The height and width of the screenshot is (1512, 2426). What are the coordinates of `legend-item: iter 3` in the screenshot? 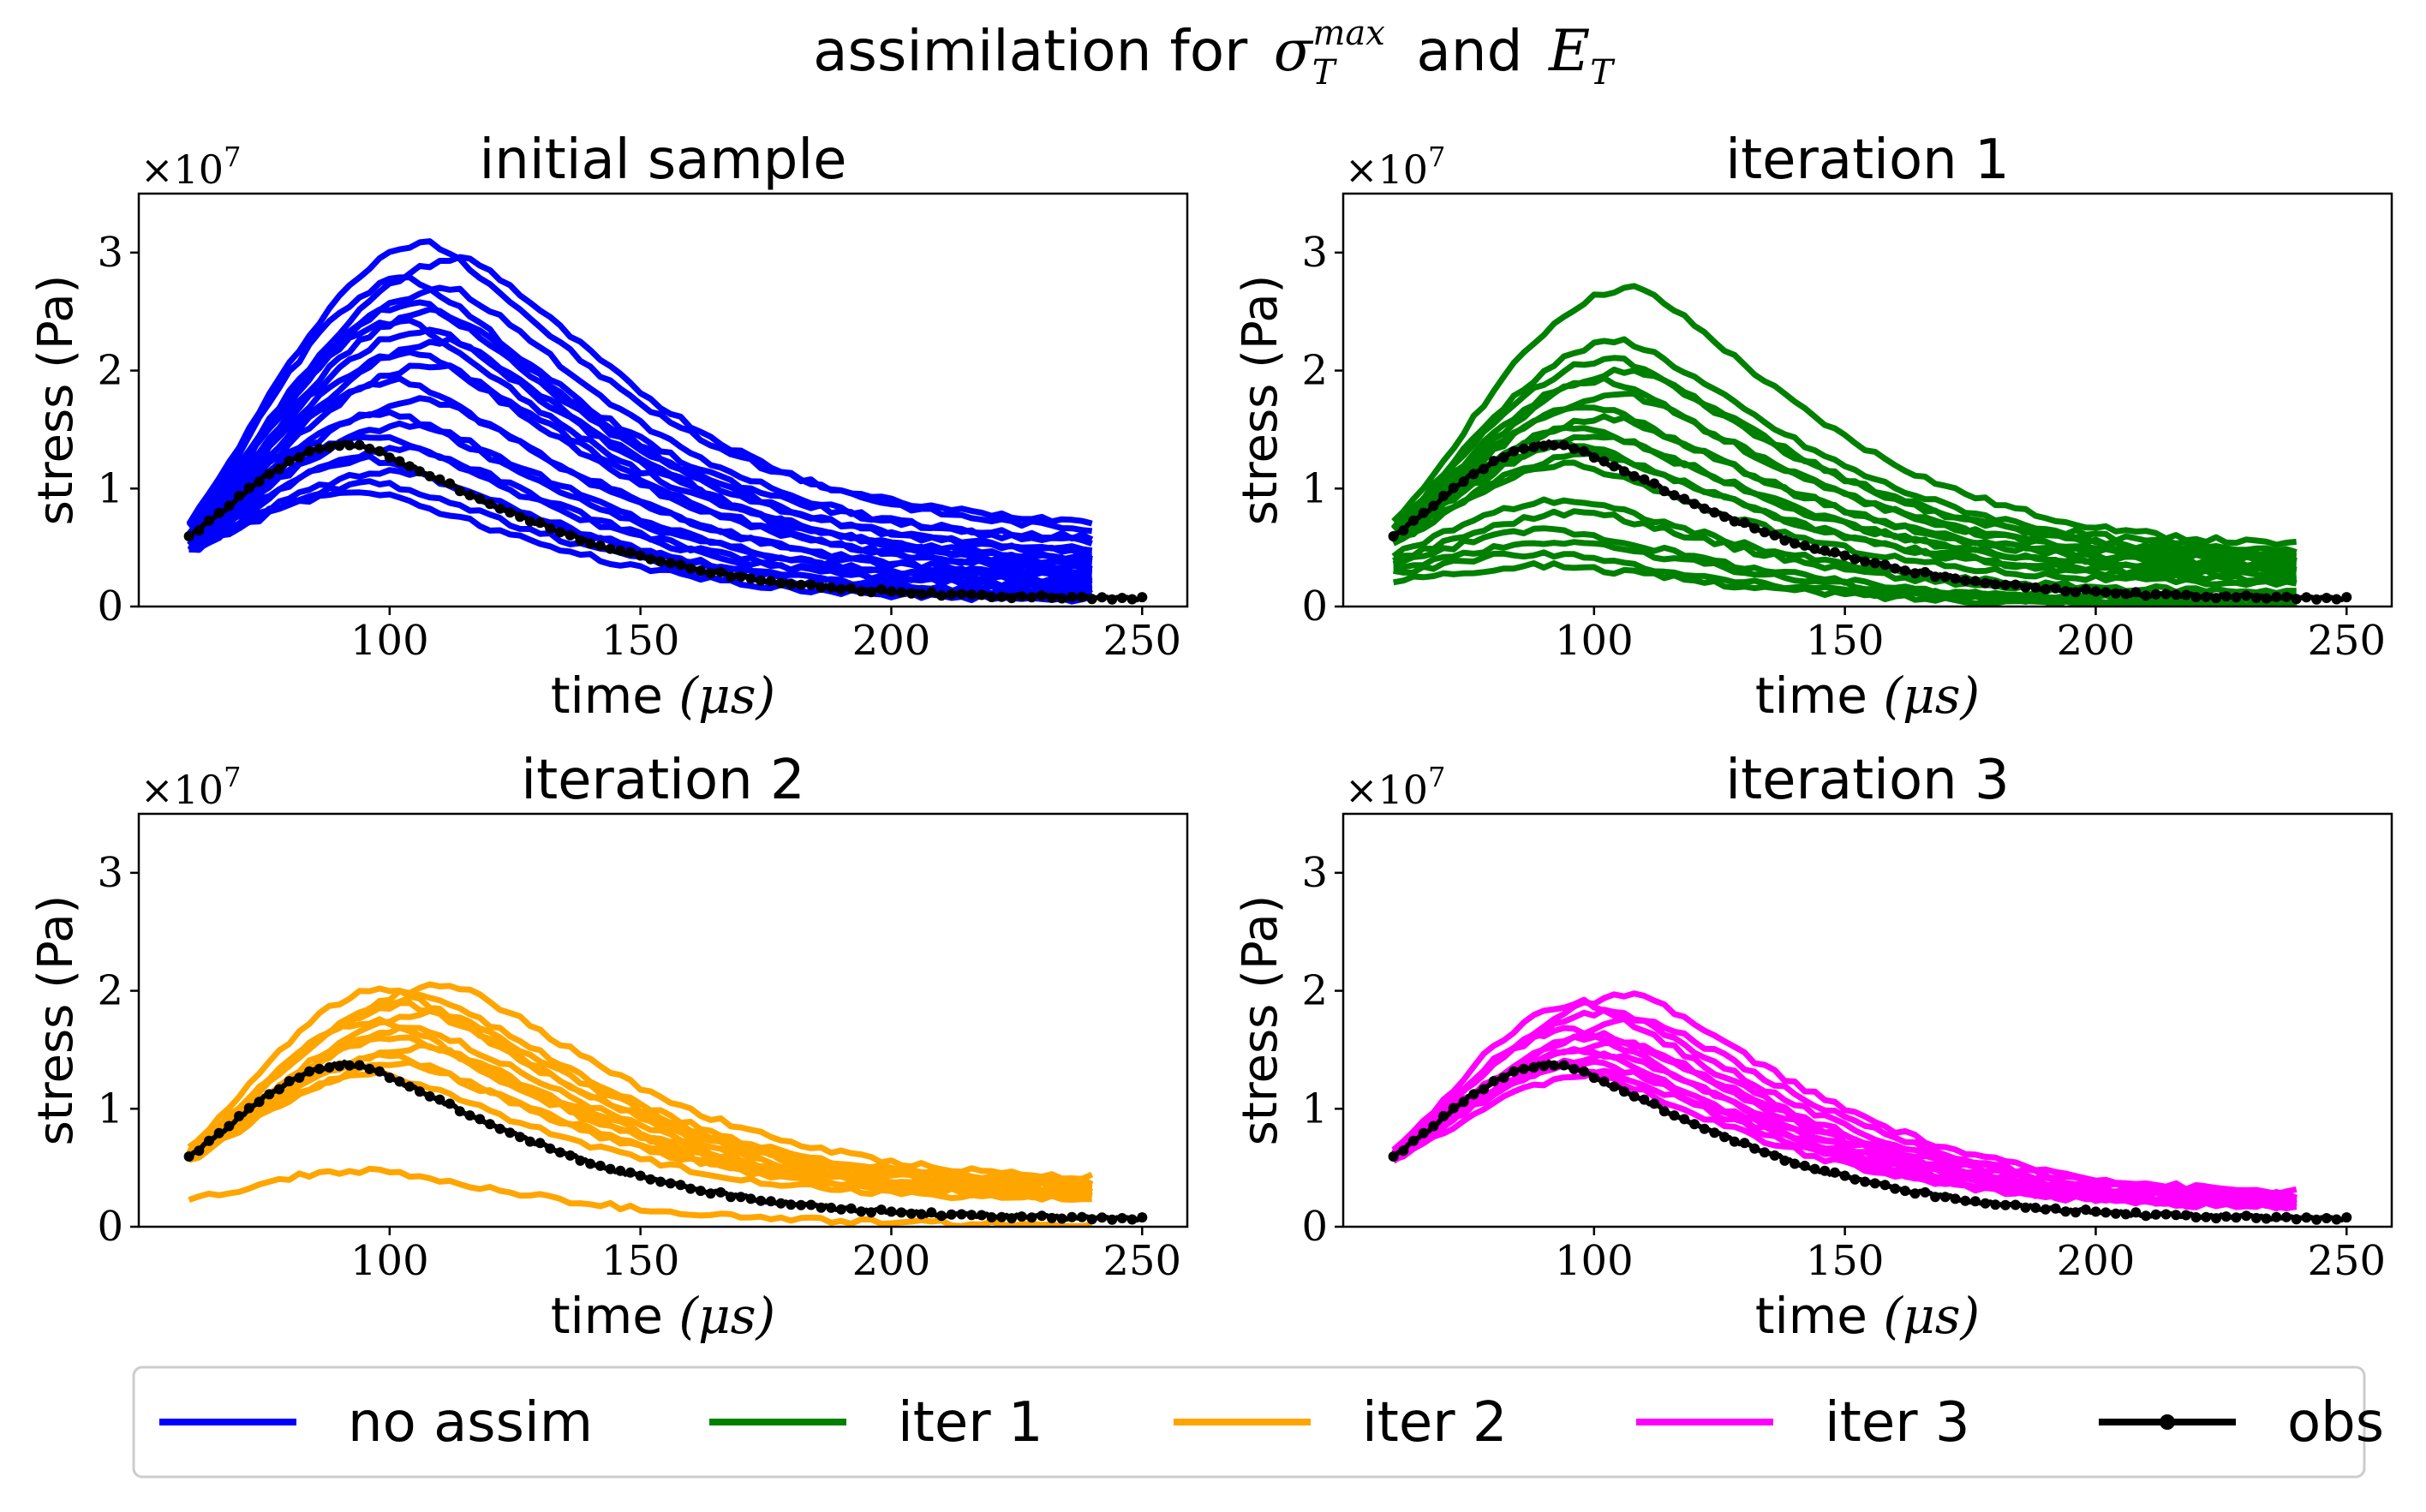 It's located at (1803, 1423).